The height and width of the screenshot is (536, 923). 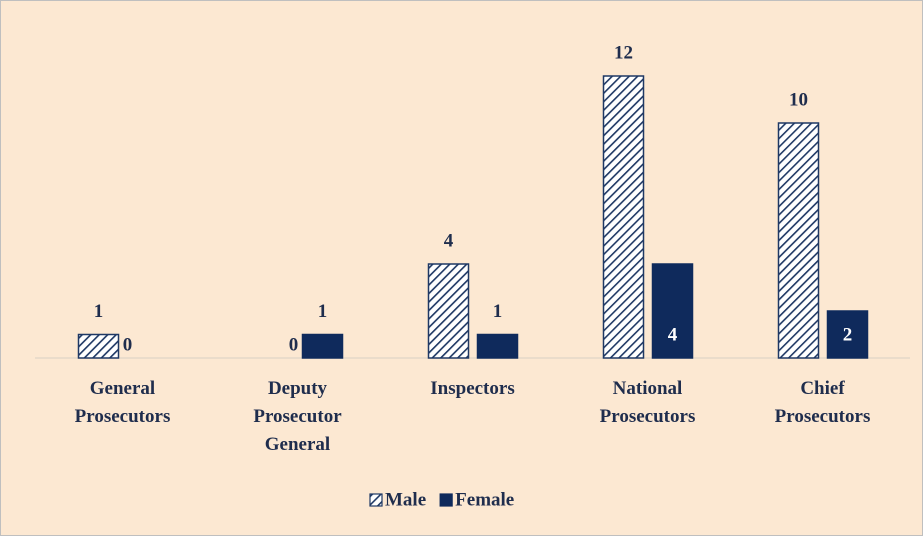 I want to click on legend-label: Male, so click(x=405, y=499).